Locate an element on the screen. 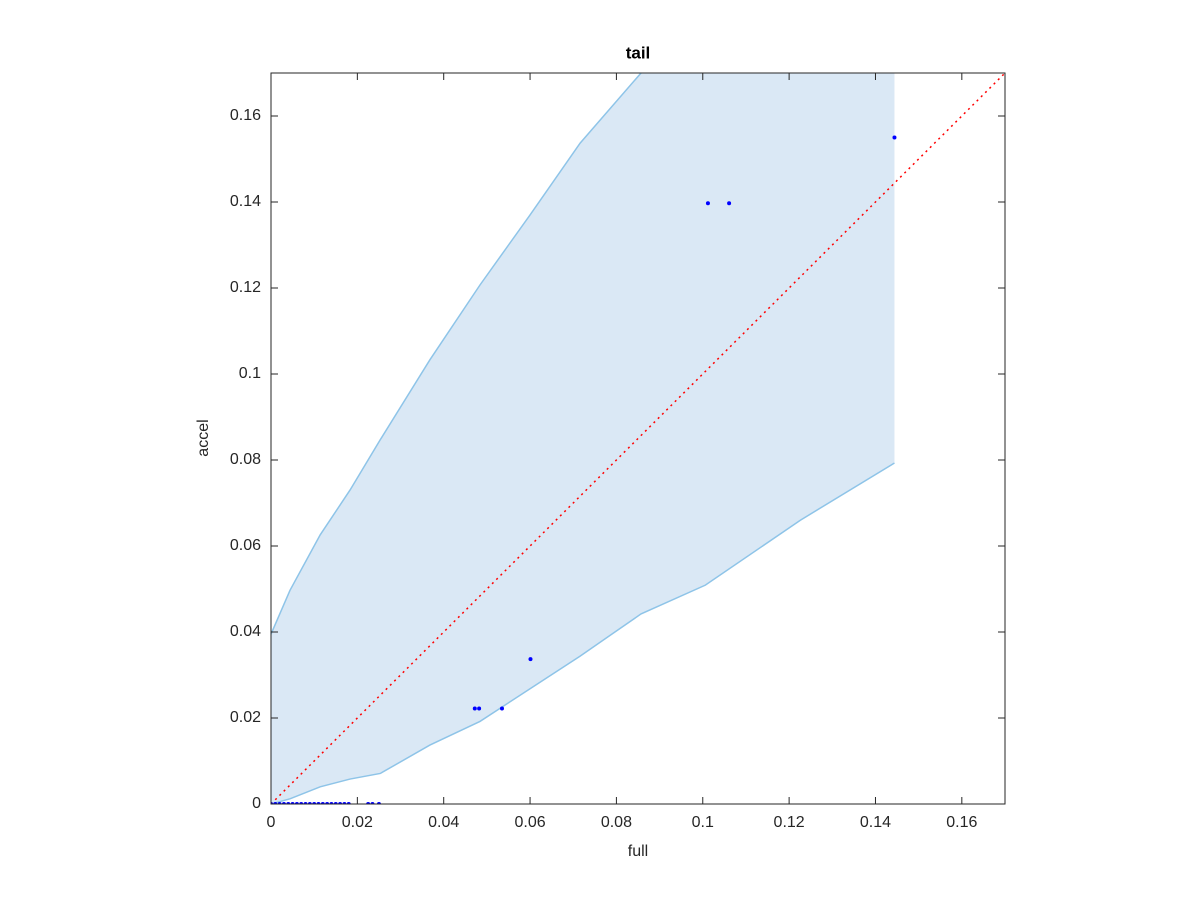 This screenshot has width=1200, height=900. x-tick-label: 0.02 is located at coordinates (357, 822).